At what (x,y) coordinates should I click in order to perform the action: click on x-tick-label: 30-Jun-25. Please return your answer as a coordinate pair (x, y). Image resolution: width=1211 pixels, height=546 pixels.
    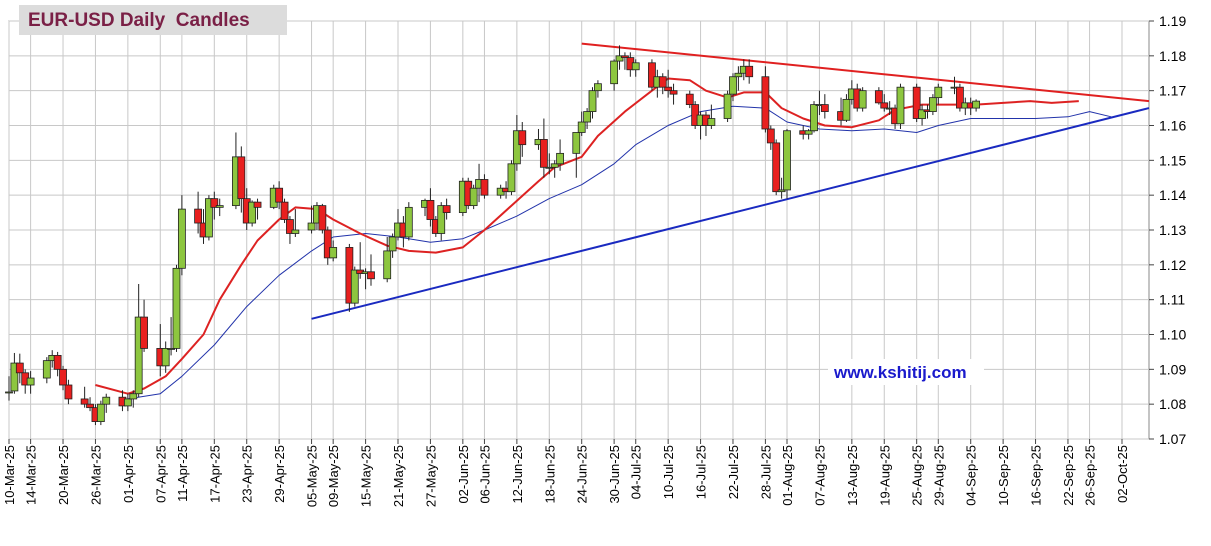
    Looking at the image, I should click on (614, 474).